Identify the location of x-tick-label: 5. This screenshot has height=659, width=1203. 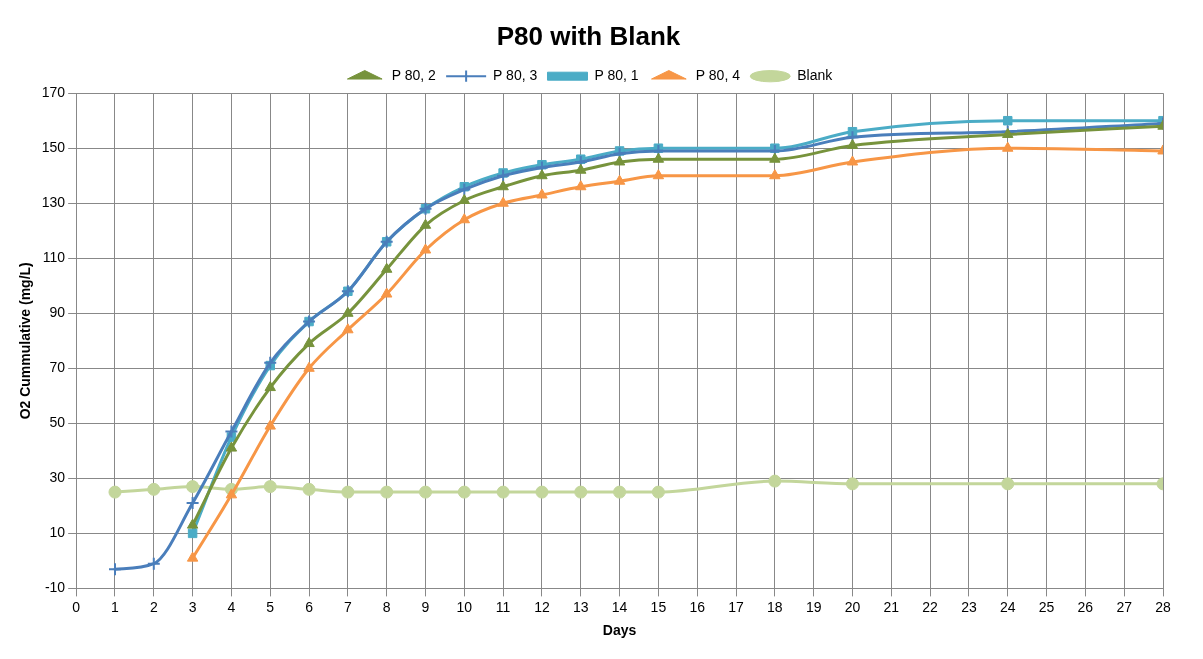
(270, 606).